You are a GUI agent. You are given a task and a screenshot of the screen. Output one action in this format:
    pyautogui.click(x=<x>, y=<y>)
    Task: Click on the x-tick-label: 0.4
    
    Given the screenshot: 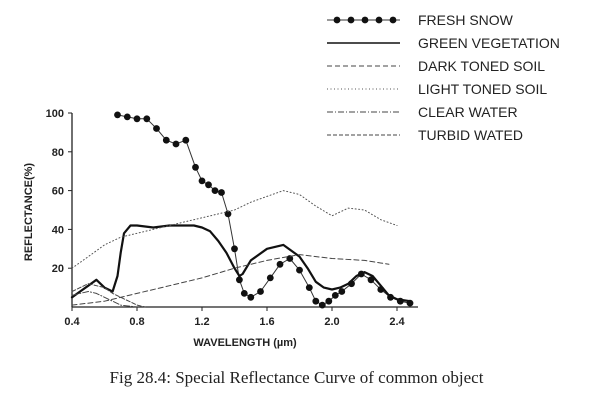 What is the action you would take?
    pyautogui.click(x=72, y=322)
    